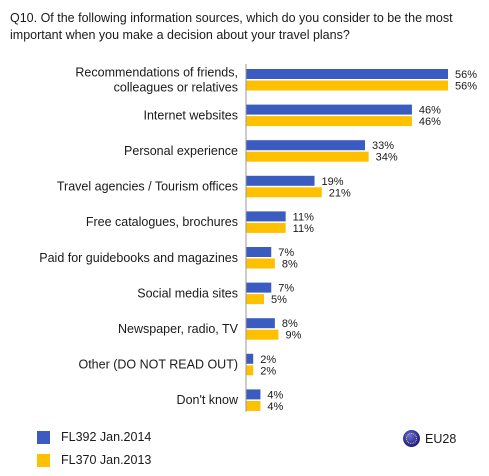  What do you see at coordinates (162, 222) in the screenshot?
I see `category-label: Free catalogues, brochures` at bounding box center [162, 222].